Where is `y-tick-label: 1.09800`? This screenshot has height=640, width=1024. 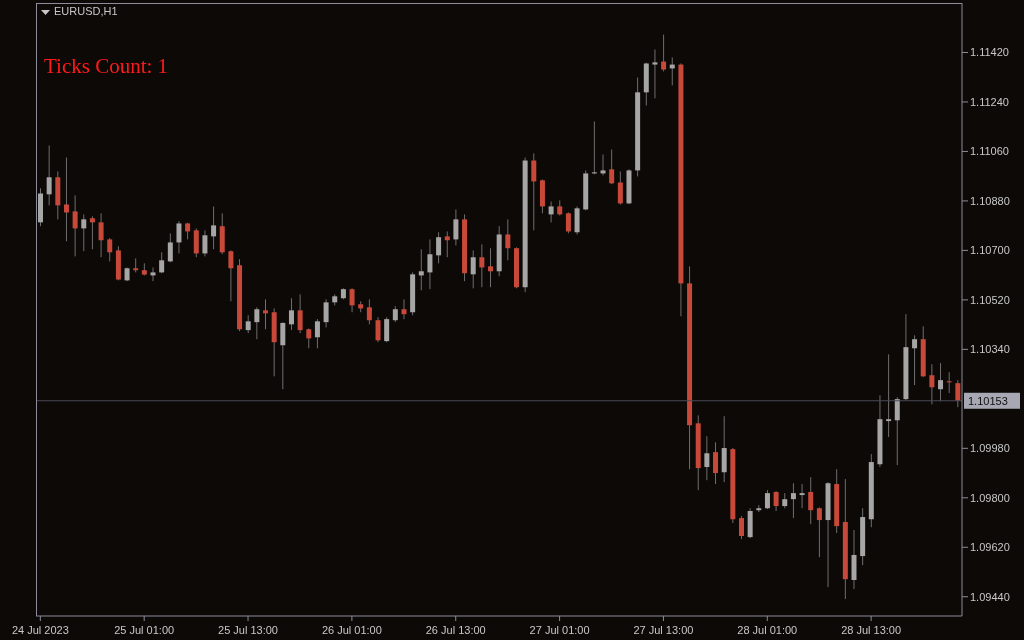
y-tick-label: 1.09800 is located at coordinates (990, 497).